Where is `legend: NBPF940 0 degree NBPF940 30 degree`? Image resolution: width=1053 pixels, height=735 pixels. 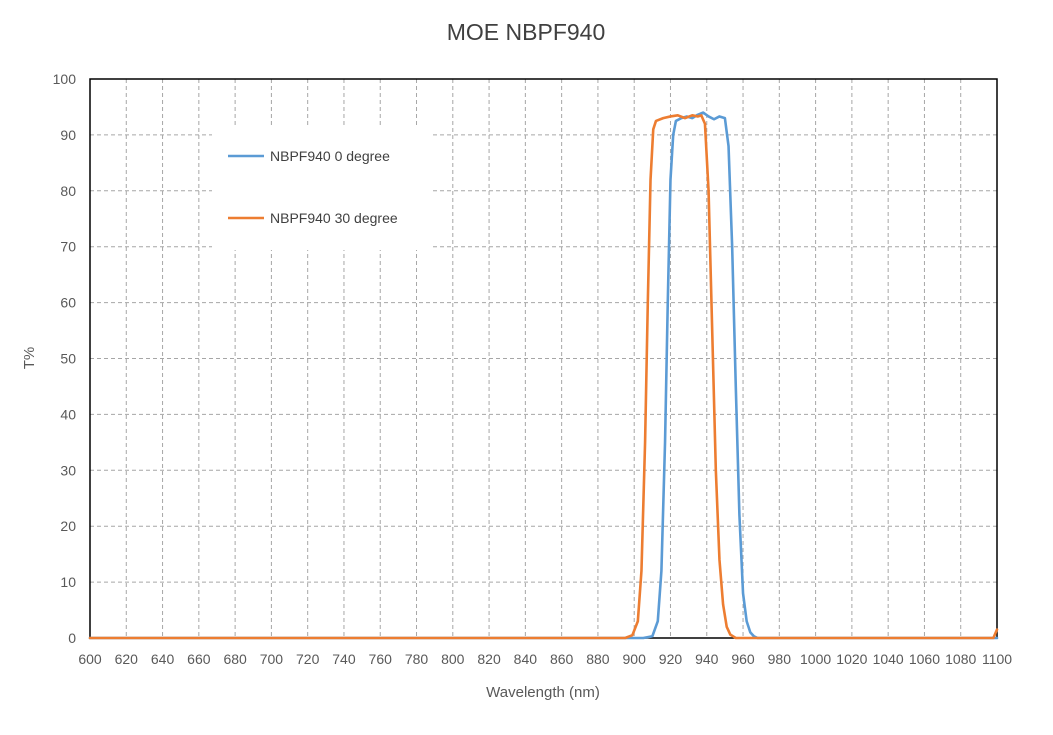
legend: NBPF940 0 degree NBPF940 30 degree is located at coordinates (321, 187).